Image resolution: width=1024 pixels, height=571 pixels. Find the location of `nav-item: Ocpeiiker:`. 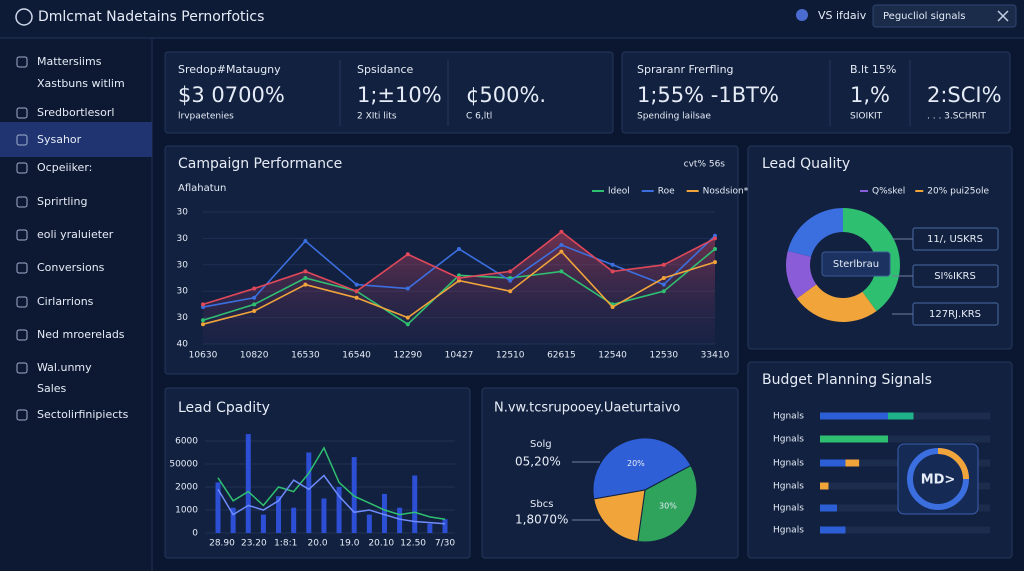

nav-item: Ocpeiiker: is located at coordinates (64, 167).